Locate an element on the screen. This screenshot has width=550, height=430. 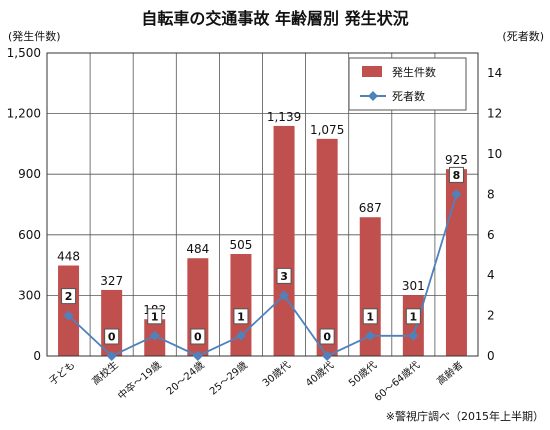
y-left-tick-label: 0 is located at coordinates (37, 356).